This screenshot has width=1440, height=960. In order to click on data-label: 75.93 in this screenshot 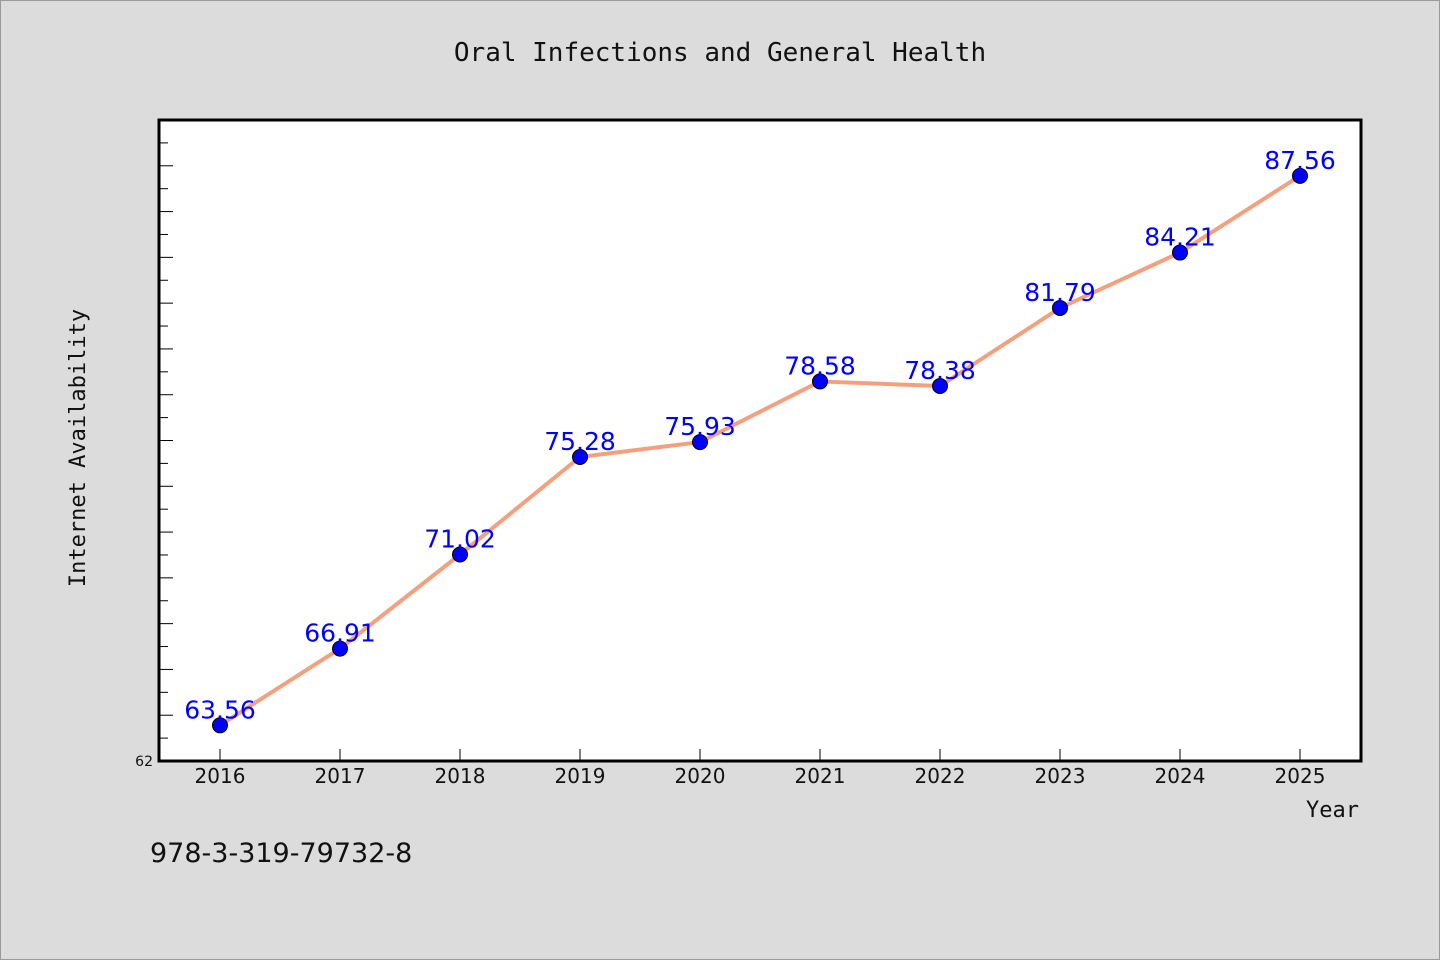, I will do `click(700, 426)`.